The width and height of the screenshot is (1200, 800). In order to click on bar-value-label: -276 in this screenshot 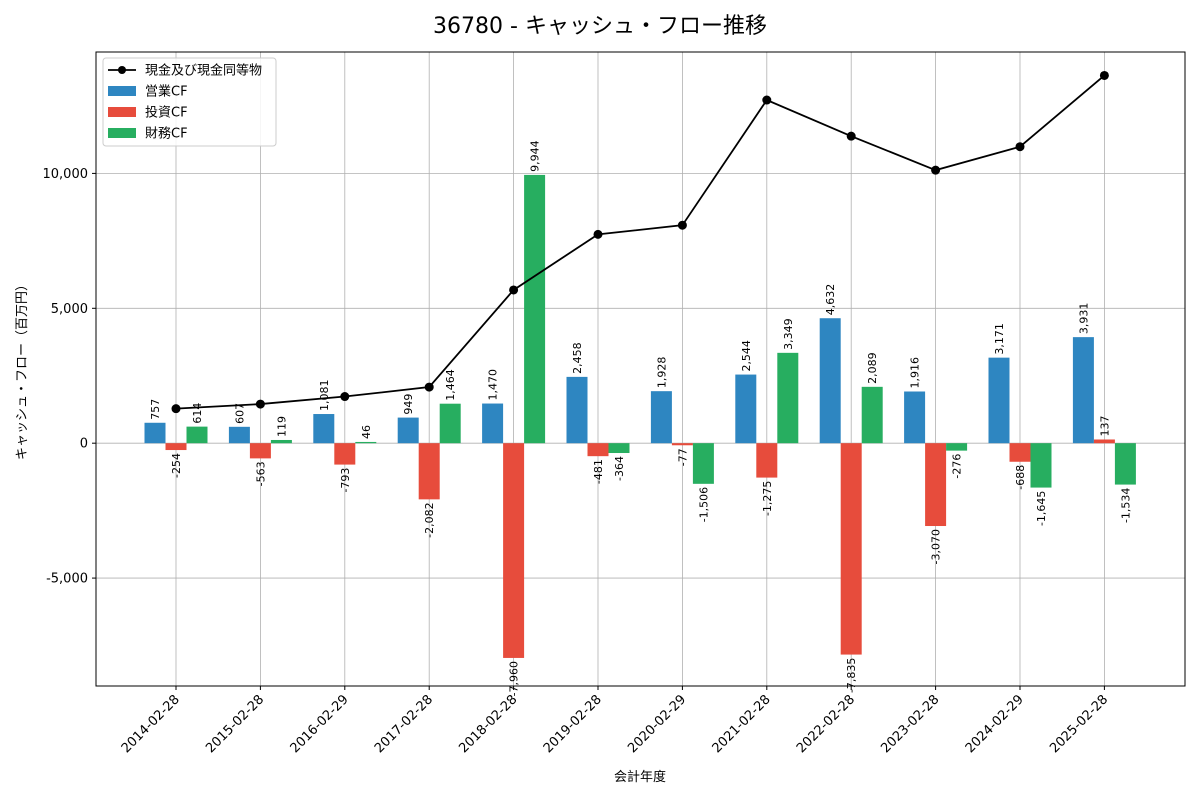, I will do `click(957, 466)`.